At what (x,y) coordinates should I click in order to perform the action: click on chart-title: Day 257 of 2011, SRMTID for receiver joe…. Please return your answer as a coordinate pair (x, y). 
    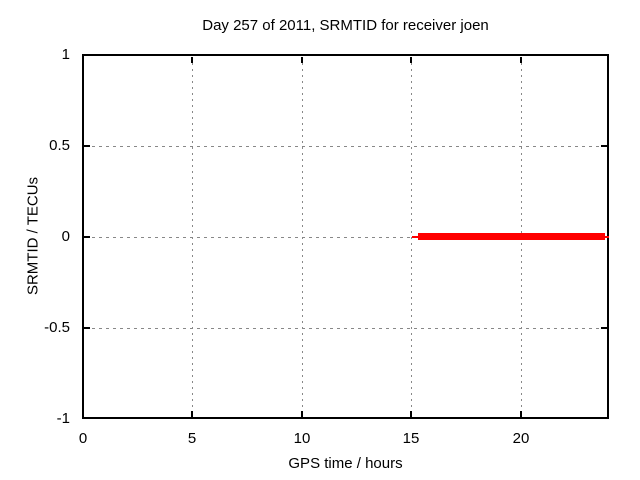
    Looking at the image, I should click on (345, 25).